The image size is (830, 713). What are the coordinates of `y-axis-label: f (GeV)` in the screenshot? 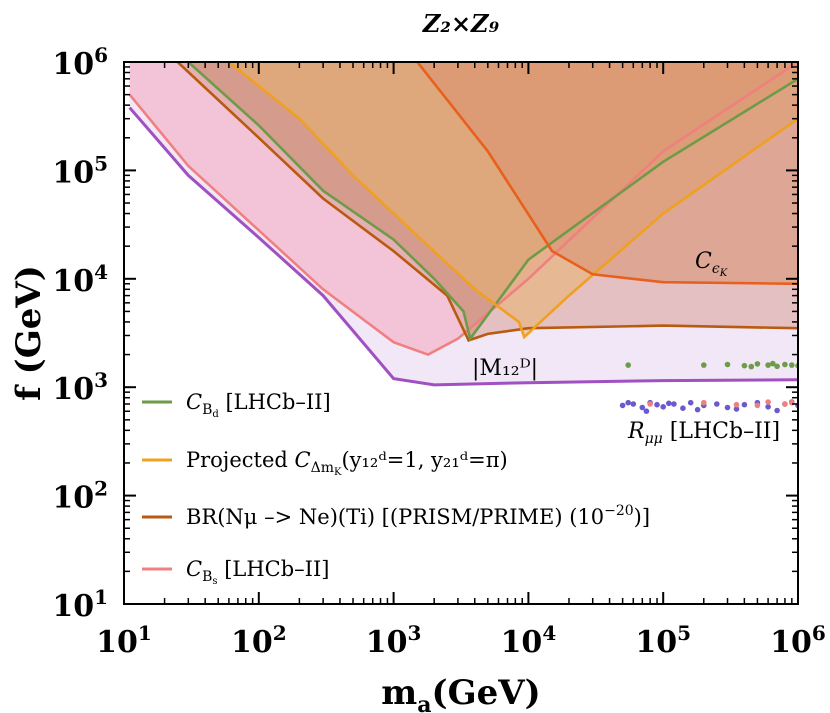 It's located at (29, 333).